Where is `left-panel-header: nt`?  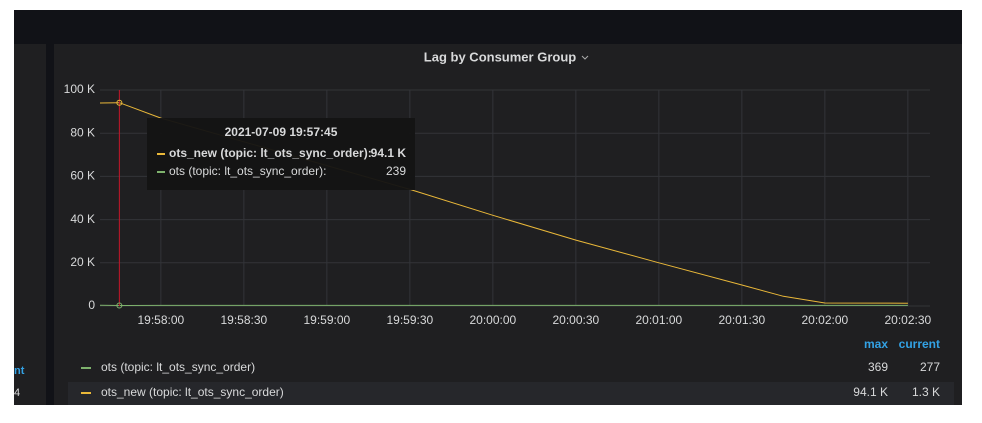 left-panel-header: nt is located at coordinates (19, 371).